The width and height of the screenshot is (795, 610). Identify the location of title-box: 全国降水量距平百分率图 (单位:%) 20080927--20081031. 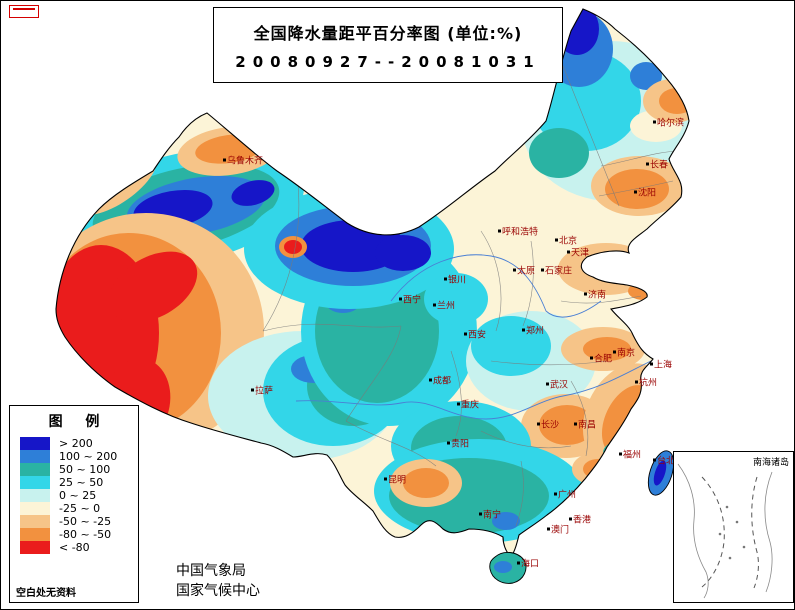
(388, 45).